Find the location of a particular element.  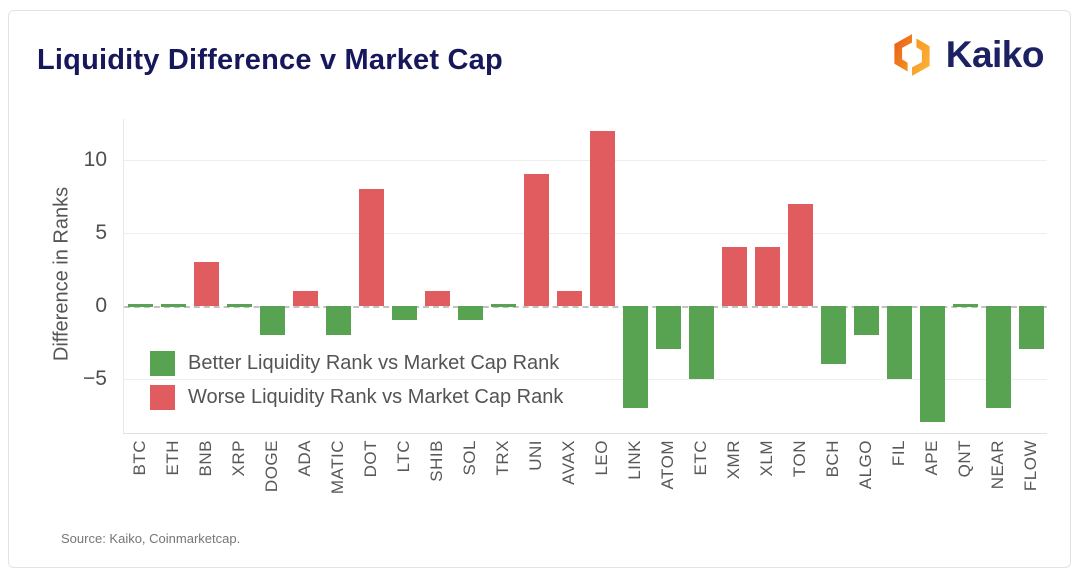

y-tick-label: 0 is located at coordinates (101, 305).